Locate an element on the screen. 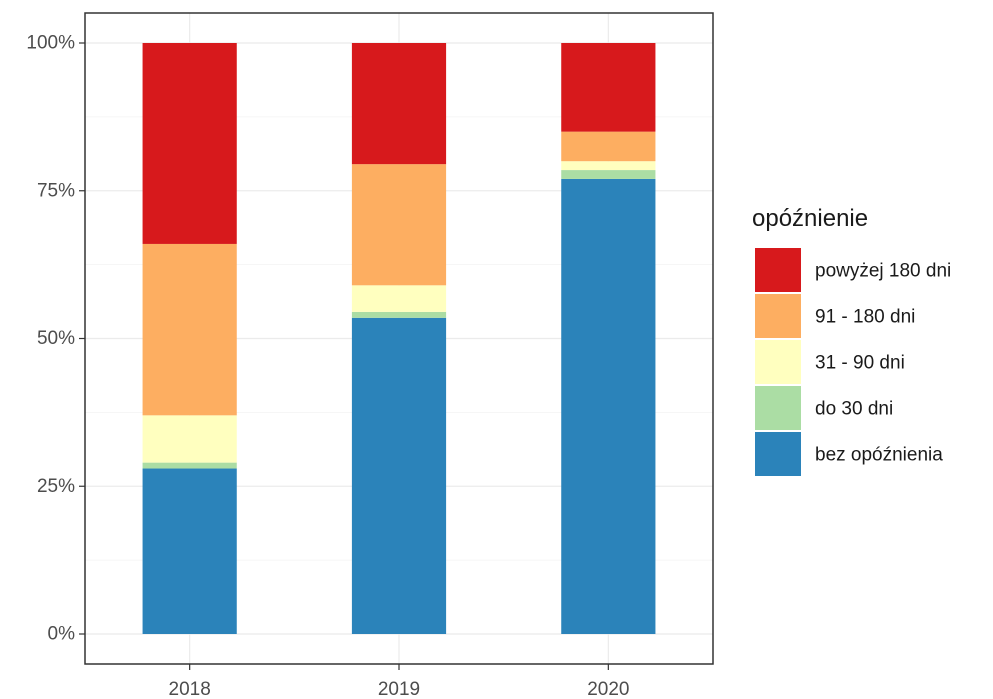 This screenshot has height=699, width=993. x-tick-label: 2019 is located at coordinates (399, 689).